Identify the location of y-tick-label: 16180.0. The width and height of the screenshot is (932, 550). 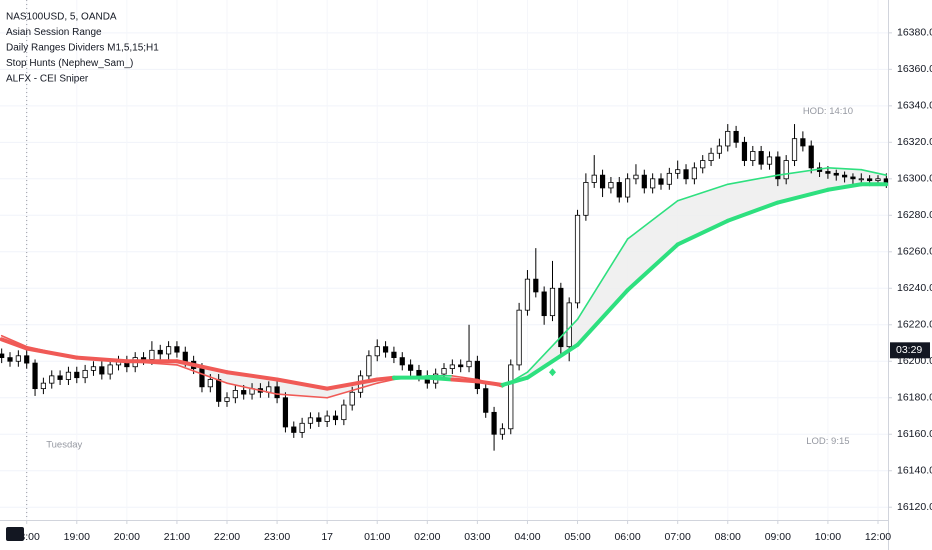
(914, 398).